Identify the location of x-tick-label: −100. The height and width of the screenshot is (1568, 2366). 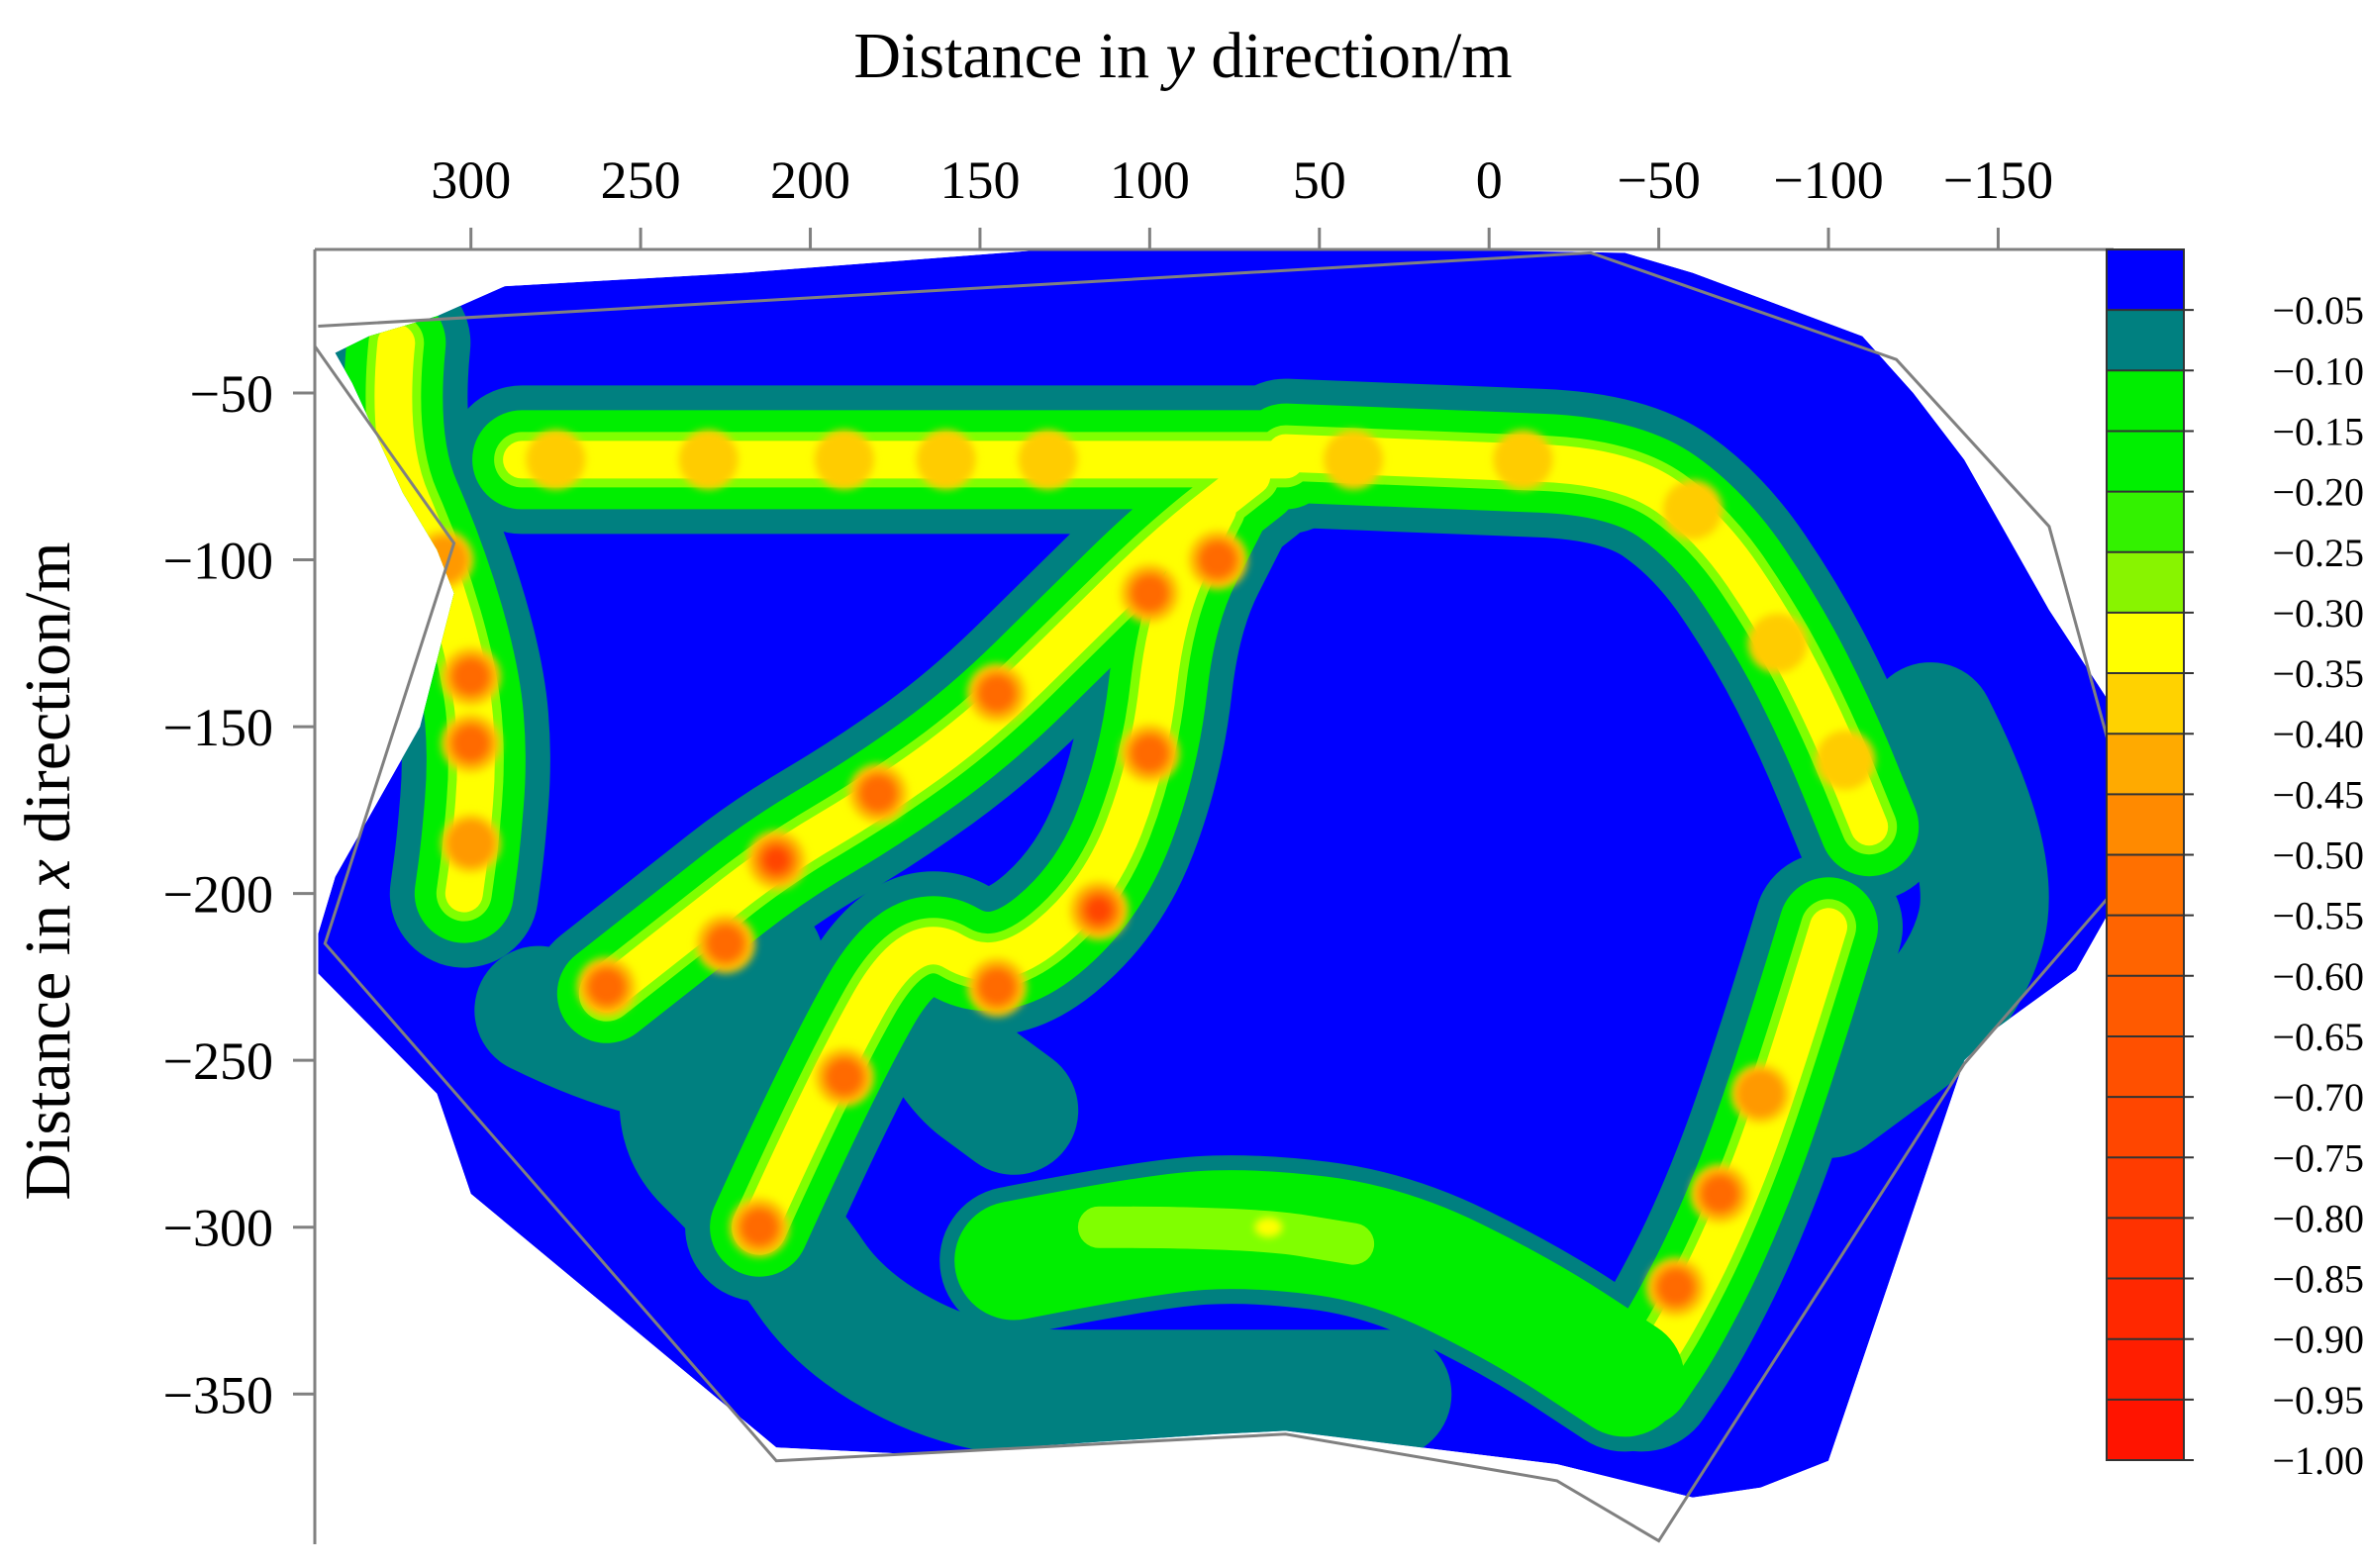
(1828, 180).